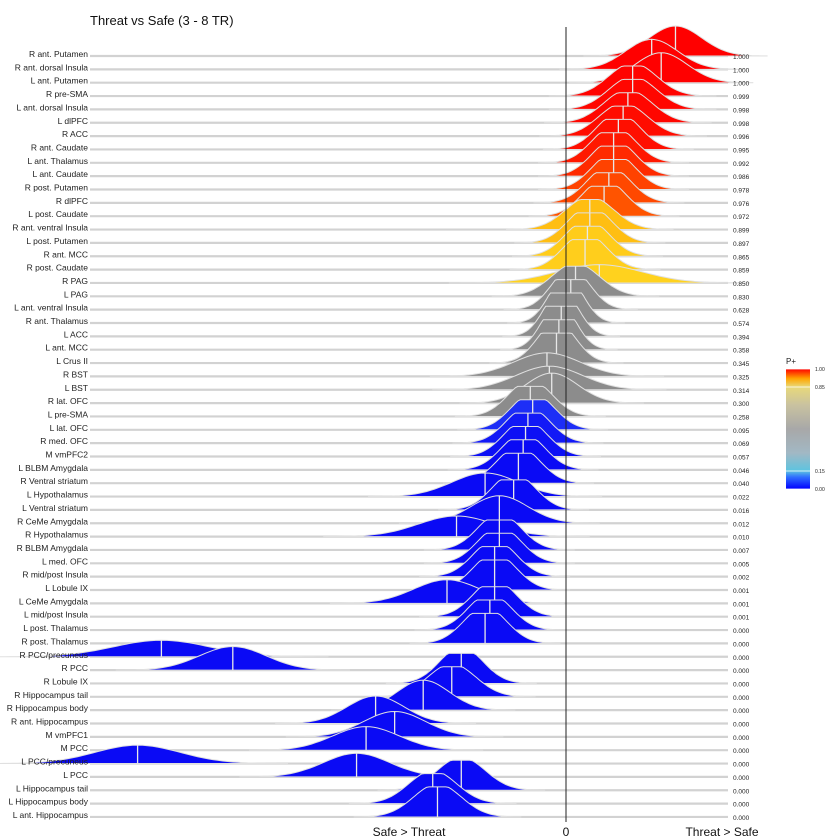  What do you see at coordinates (406, 660) in the screenshot?
I see `ridge-row: R PCC 0.000` at bounding box center [406, 660].